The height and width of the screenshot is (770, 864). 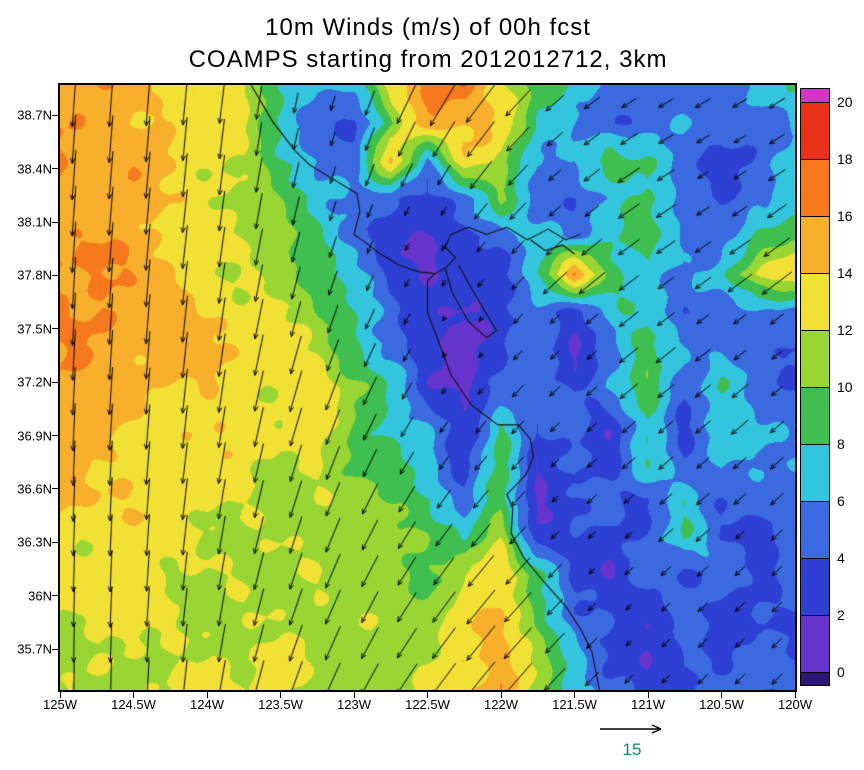 What do you see at coordinates (34, 542) in the screenshot?
I see `y-axis-label: 36.3N` at bounding box center [34, 542].